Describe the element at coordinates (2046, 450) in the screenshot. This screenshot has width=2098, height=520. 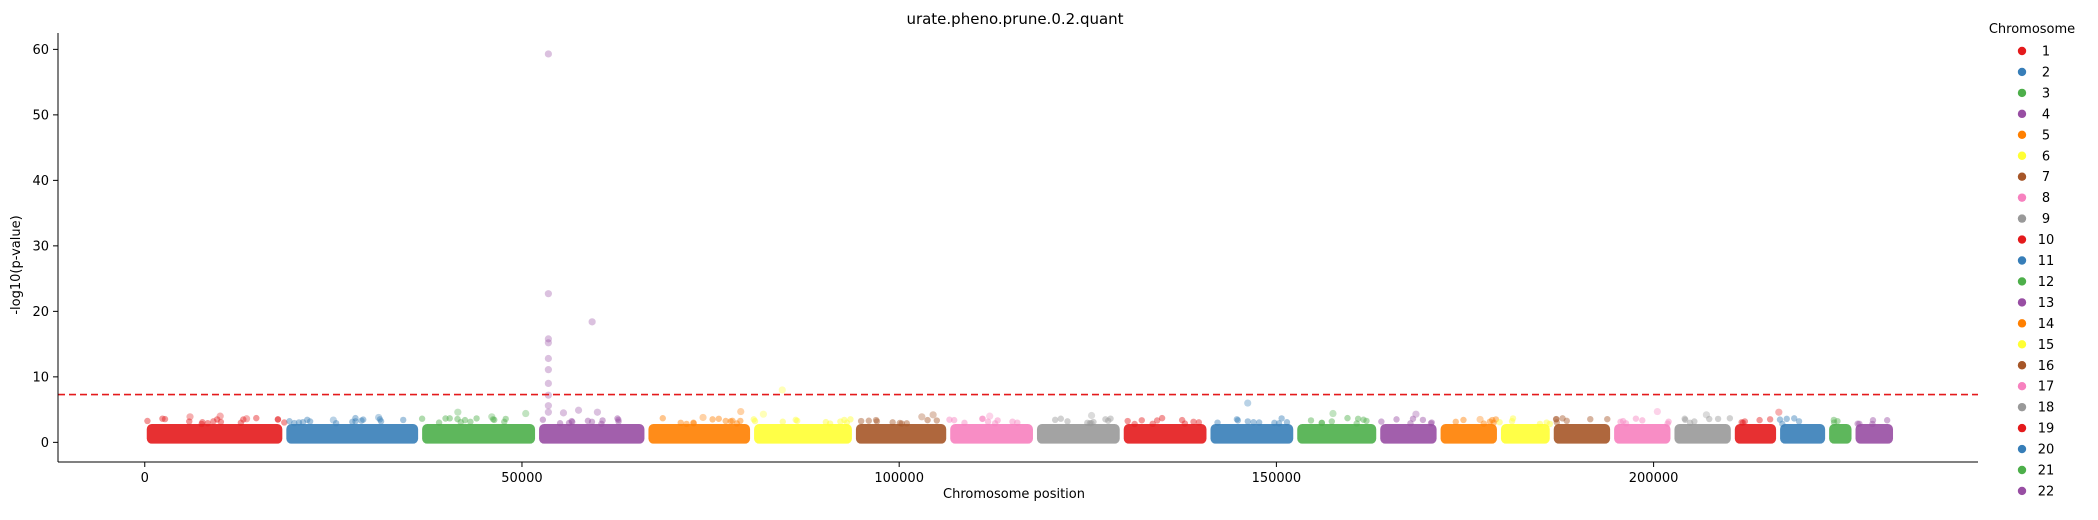
I see `legend-label: 20` at that location.